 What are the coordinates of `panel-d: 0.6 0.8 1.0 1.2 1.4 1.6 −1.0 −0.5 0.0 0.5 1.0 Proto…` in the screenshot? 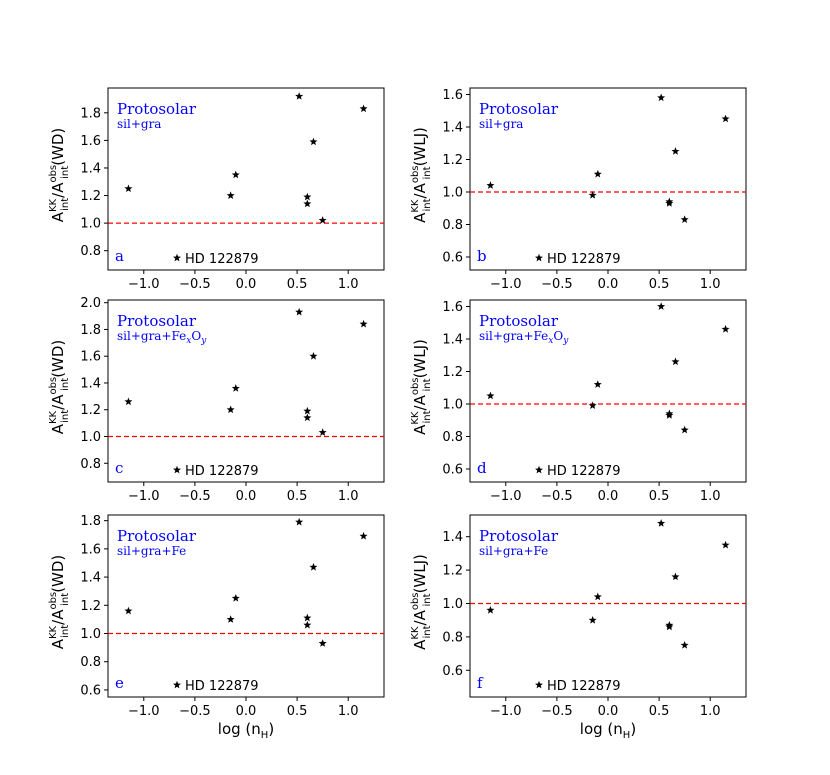 It's located at (578, 401).